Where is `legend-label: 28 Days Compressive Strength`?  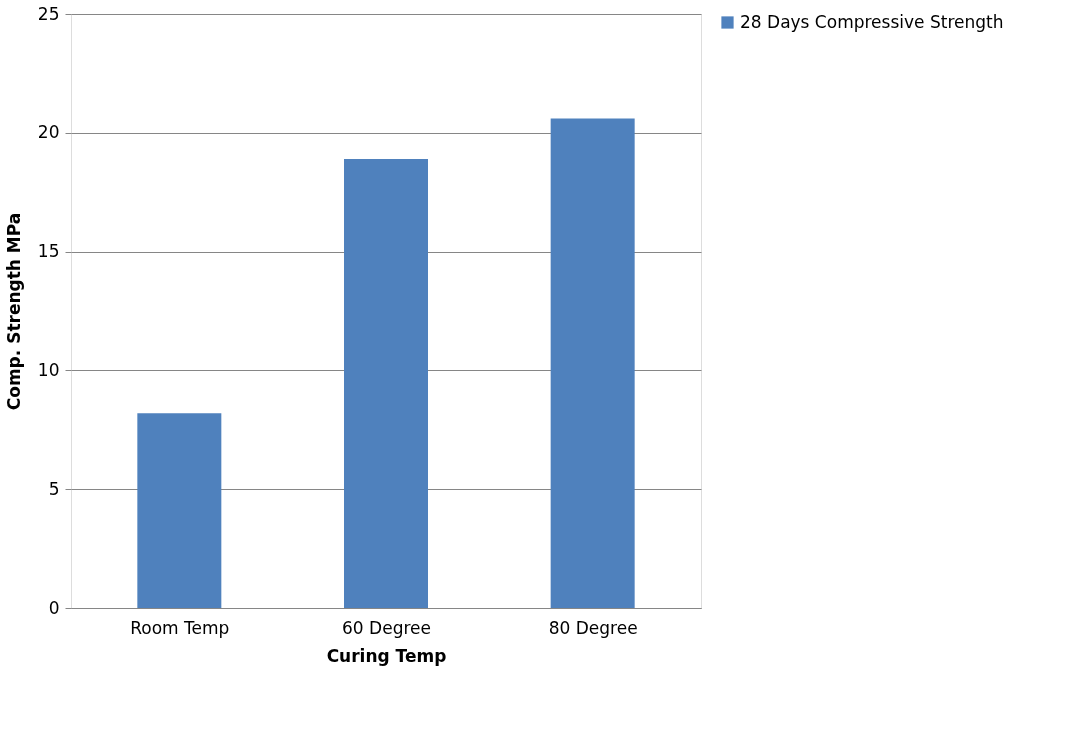 legend-label: 28 Days Compressive Strength is located at coordinates (872, 21).